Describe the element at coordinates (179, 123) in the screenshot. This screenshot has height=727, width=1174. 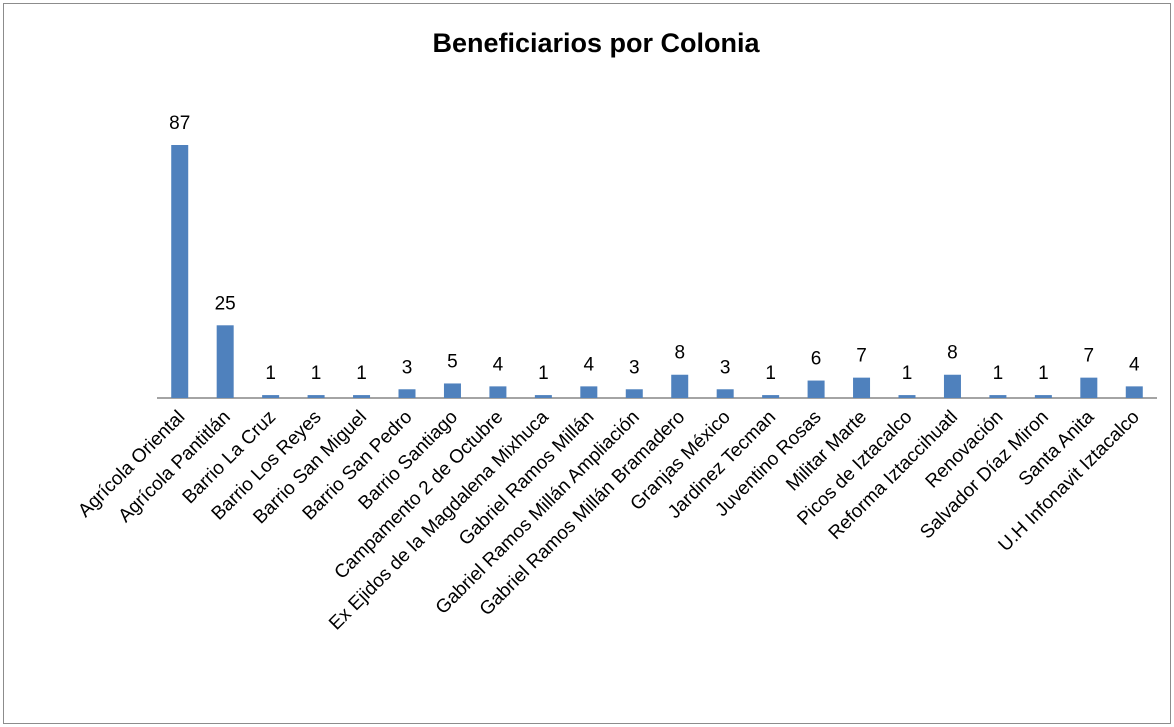
I see `data-label: 87` at that location.